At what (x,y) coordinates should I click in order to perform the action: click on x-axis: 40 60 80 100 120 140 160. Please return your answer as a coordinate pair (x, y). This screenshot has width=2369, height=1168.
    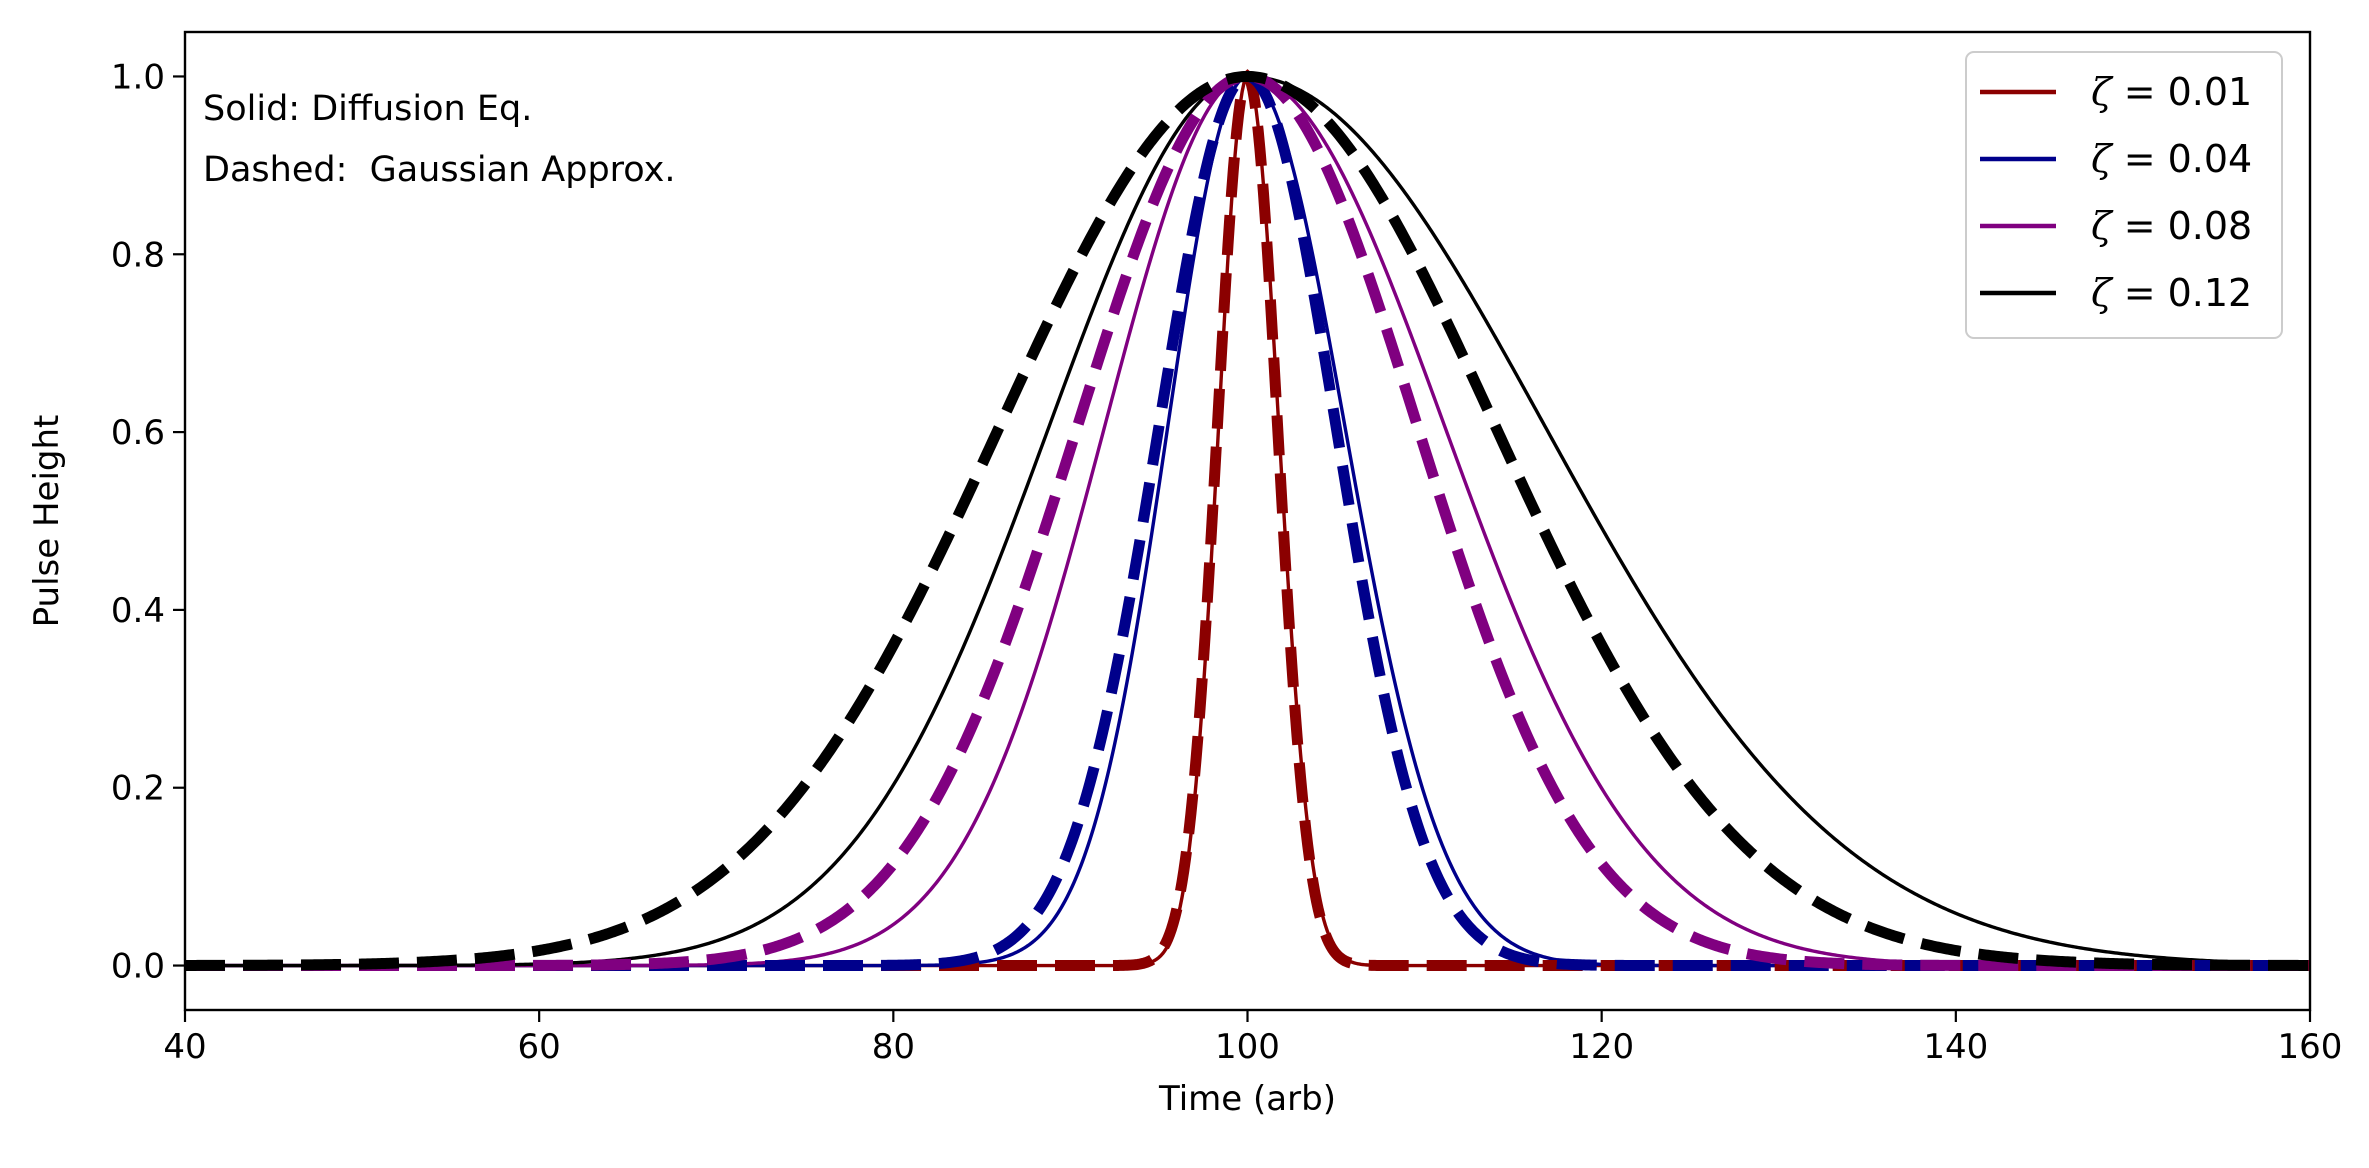
    Looking at the image, I should click on (1252, 1038).